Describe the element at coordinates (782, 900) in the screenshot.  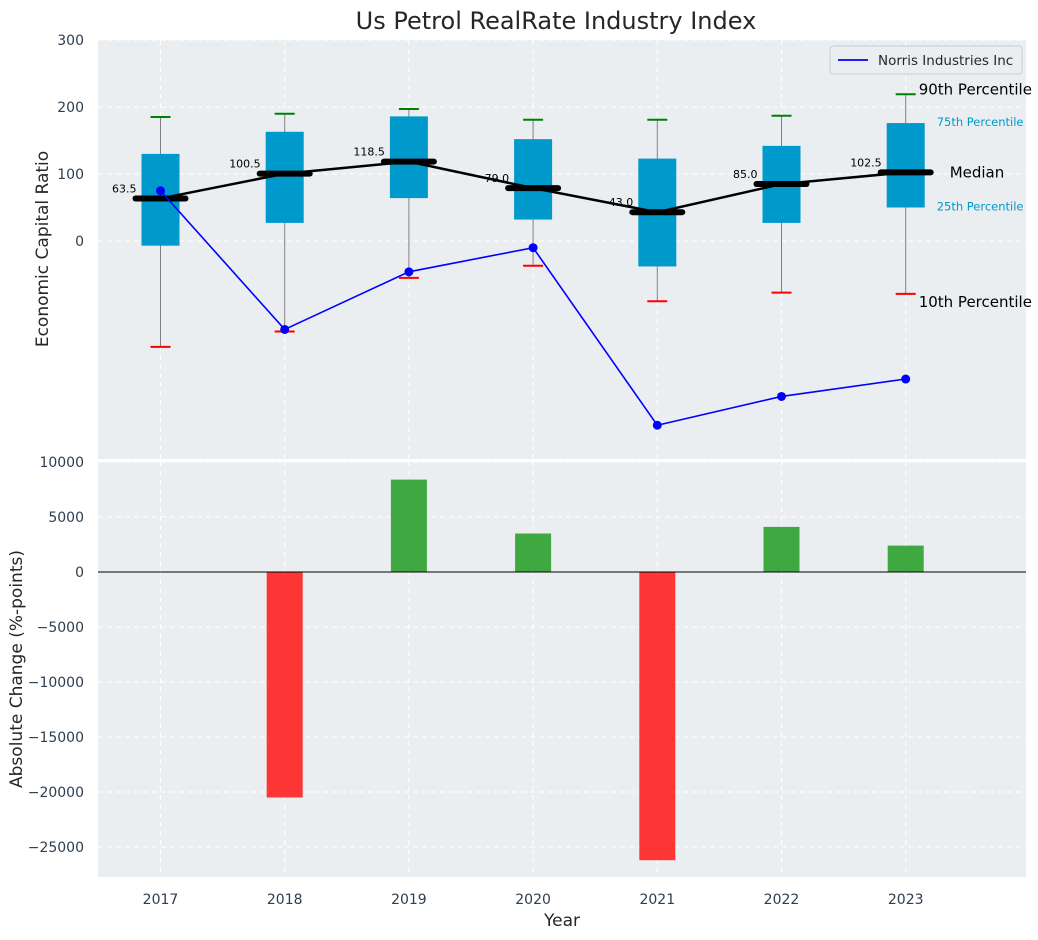
I see `x-tick-label: 2022` at that location.